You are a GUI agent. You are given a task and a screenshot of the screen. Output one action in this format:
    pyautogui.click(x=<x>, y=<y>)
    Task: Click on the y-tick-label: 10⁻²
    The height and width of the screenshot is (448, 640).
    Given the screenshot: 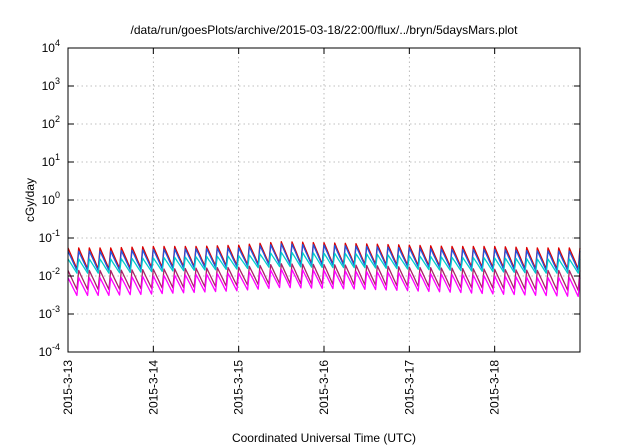 What is the action you would take?
    pyautogui.click(x=49, y=274)
    